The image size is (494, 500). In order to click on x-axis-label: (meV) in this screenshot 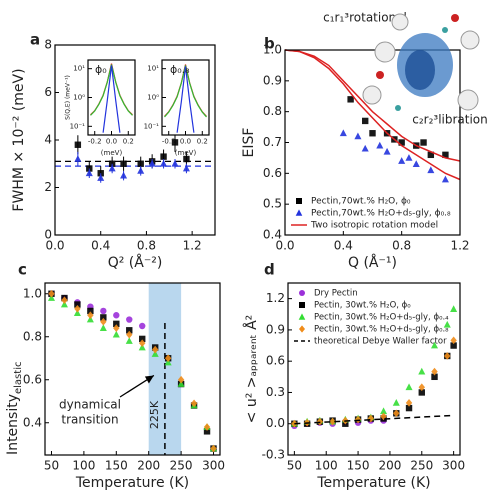, I will do `click(186, 153)`.